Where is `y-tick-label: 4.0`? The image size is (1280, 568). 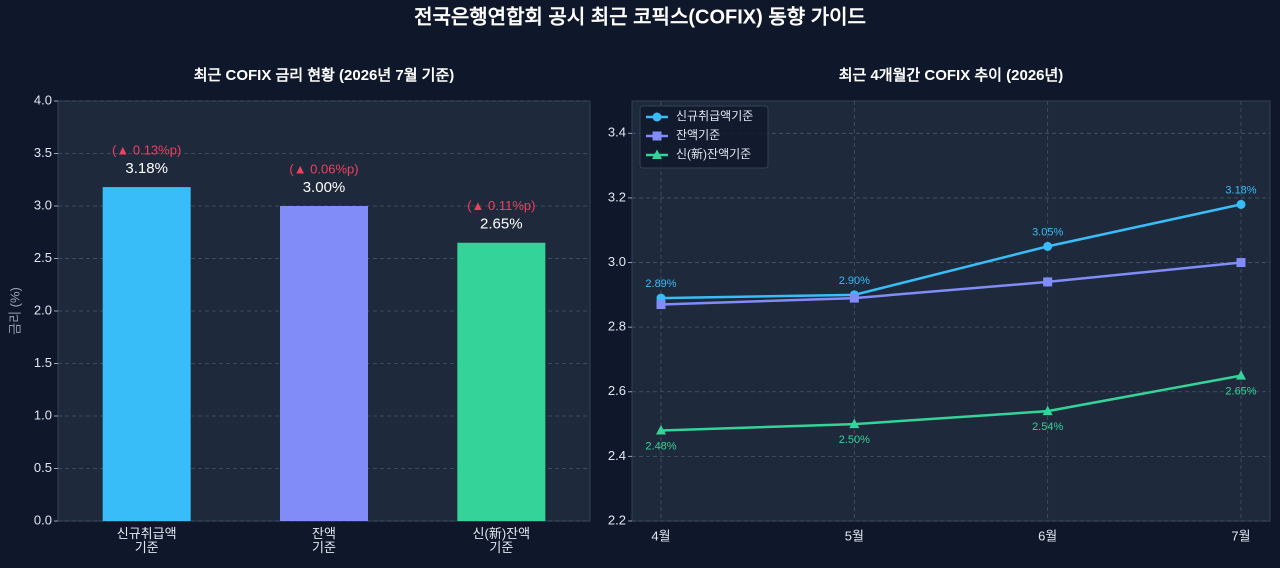 y-tick-label: 4.0 is located at coordinates (43, 99).